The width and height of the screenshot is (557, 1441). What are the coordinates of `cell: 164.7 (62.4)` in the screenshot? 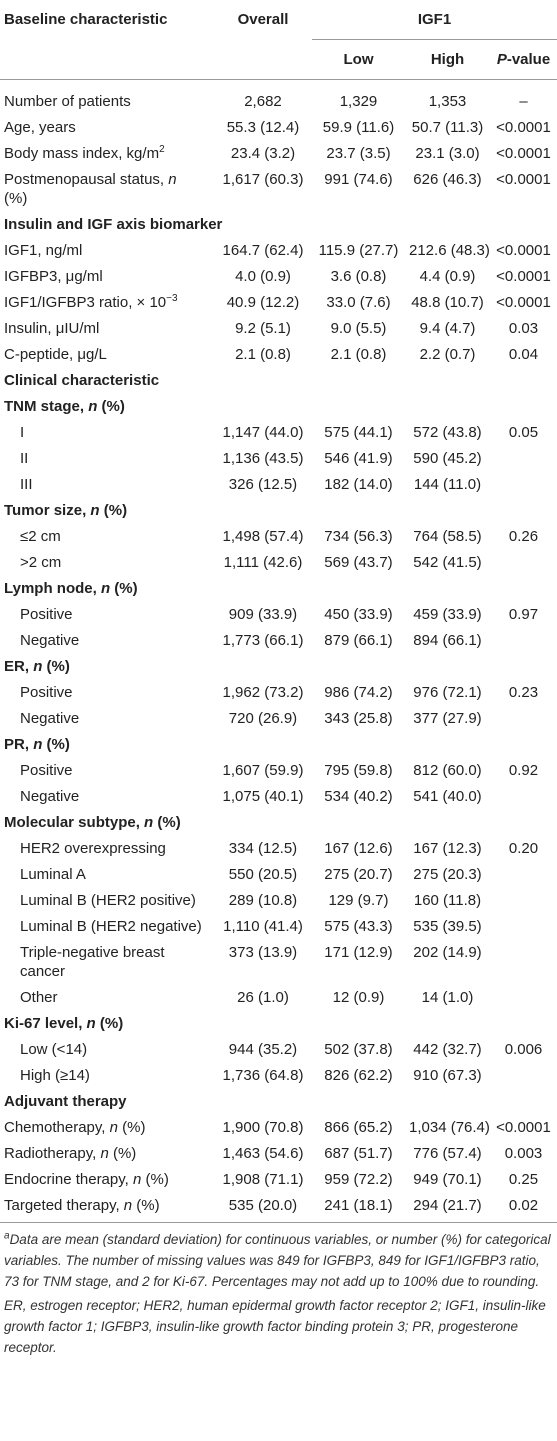 It's located at (263, 250).